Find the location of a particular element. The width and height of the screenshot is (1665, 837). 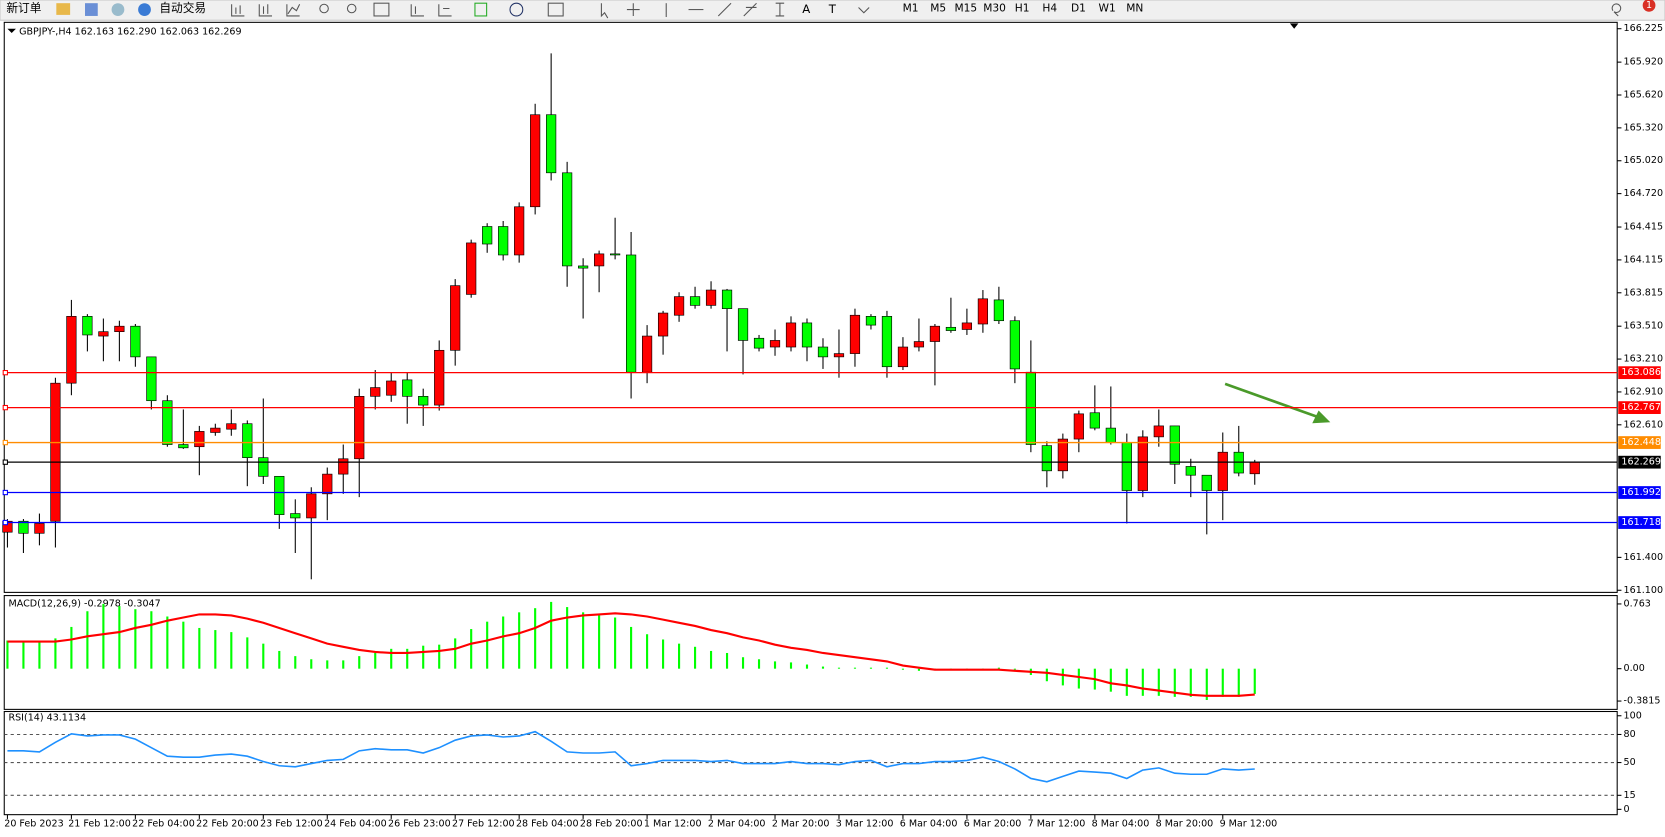

x-tick-label: 2 Mar 04:00 is located at coordinates (737, 824).